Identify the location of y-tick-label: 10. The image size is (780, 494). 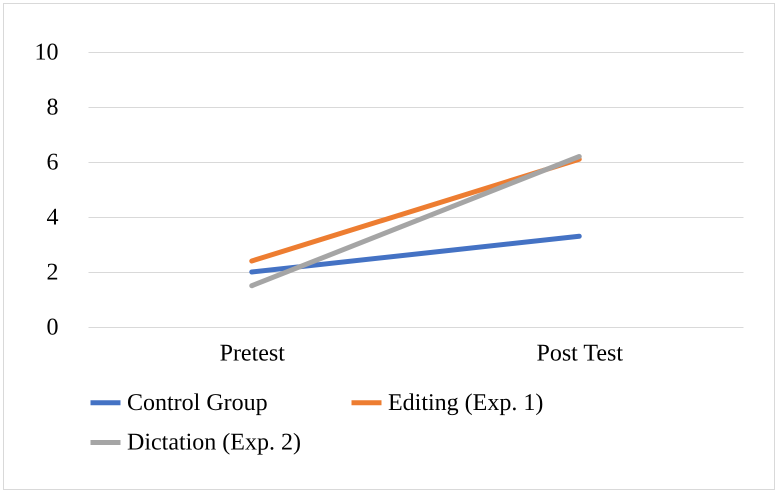
(46, 53).